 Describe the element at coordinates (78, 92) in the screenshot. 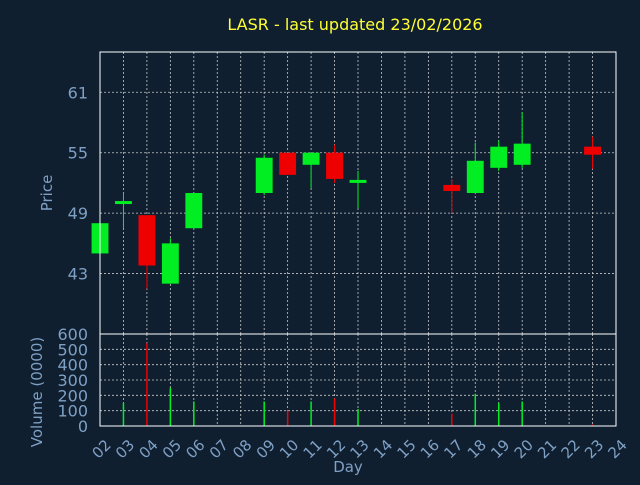

I see `price-tick-label: 61` at that location.